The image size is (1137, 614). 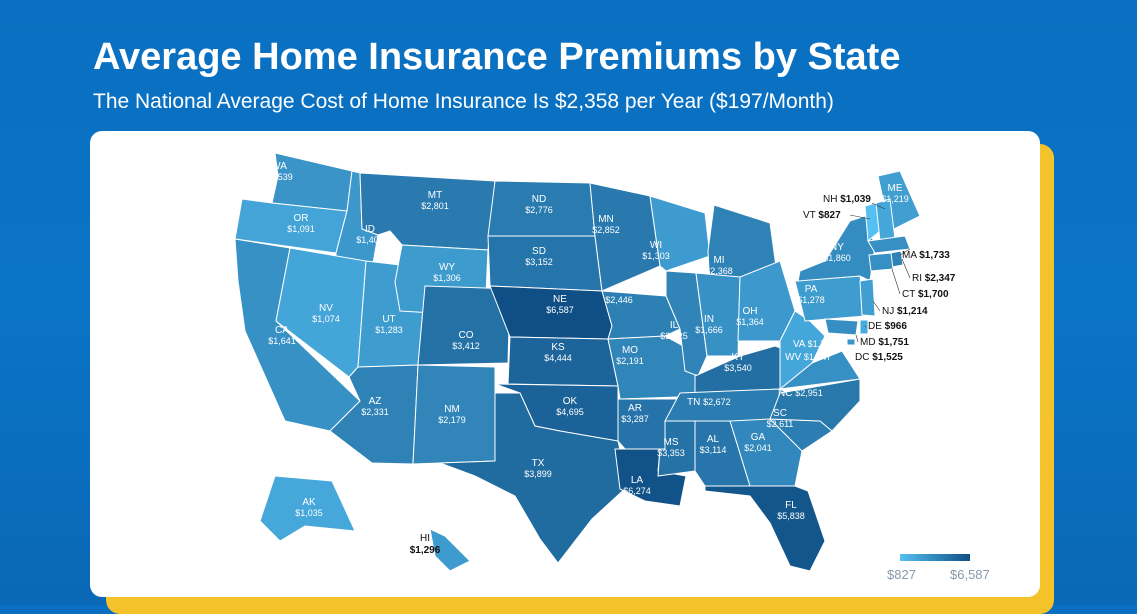 What do you see at coordinates (857, 338) in the screenshot?
I see `callout-line-md` at bounding box center [857, 338].